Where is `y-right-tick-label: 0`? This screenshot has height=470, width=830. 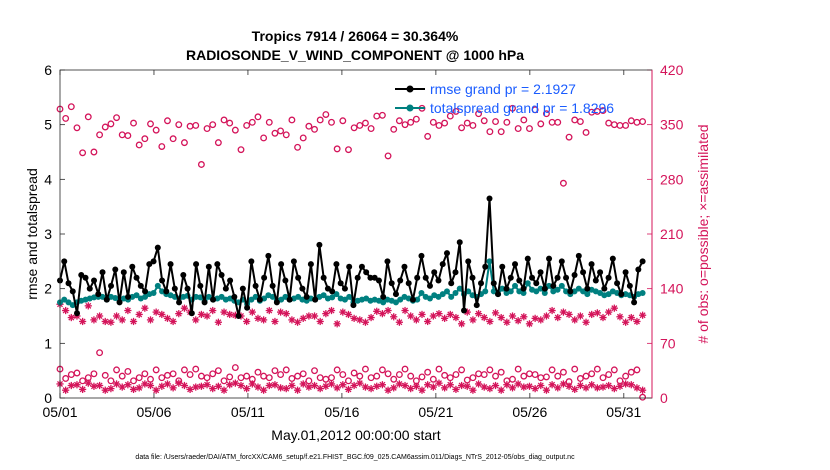
y-right-tick-label: 0 is located at coordinates (664, 398).